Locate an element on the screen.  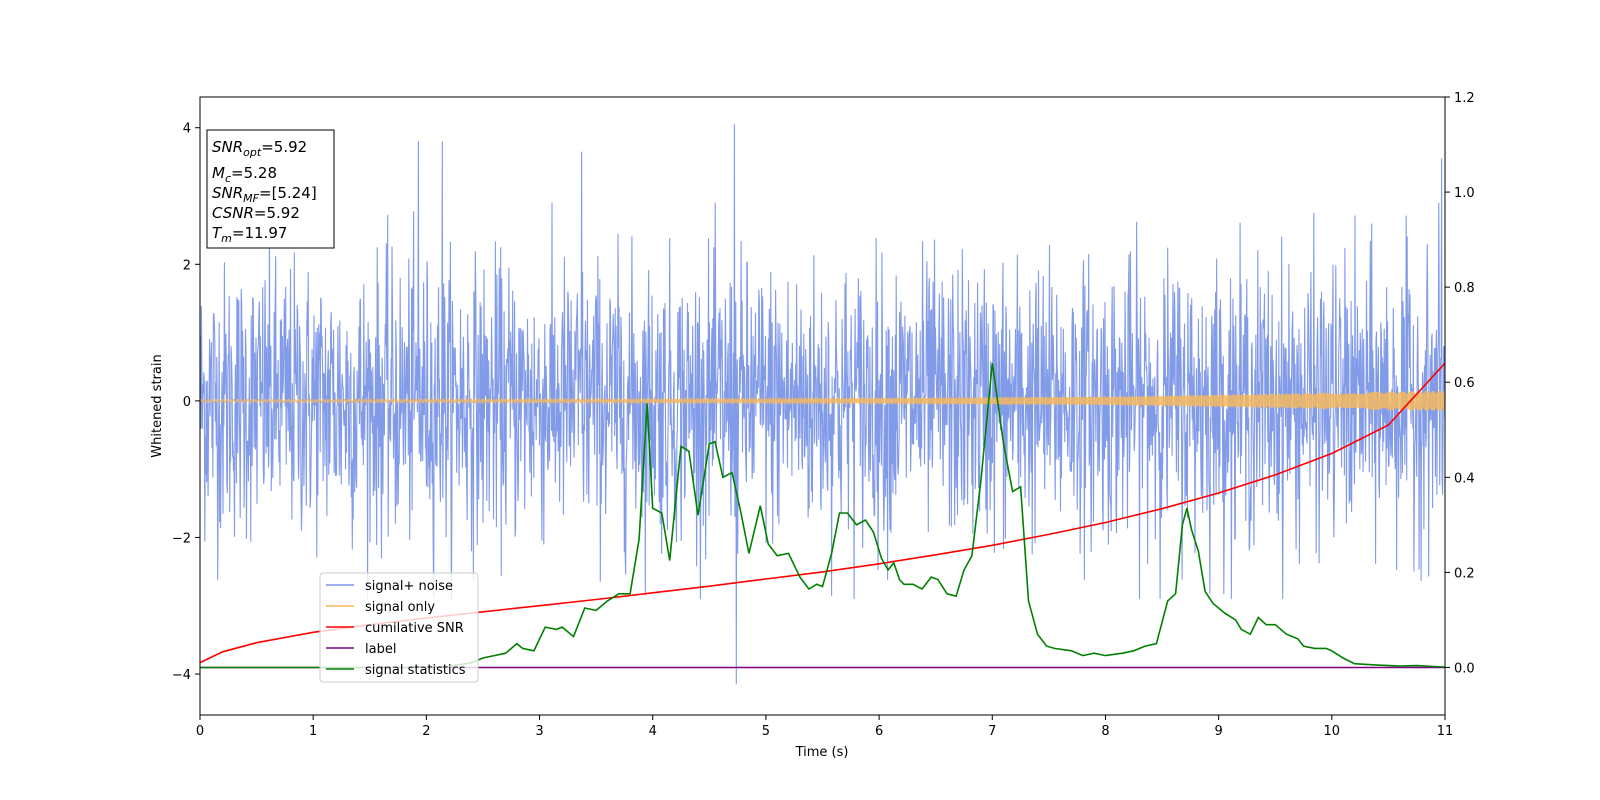
signal-trace is located at coordinates (822, 401).